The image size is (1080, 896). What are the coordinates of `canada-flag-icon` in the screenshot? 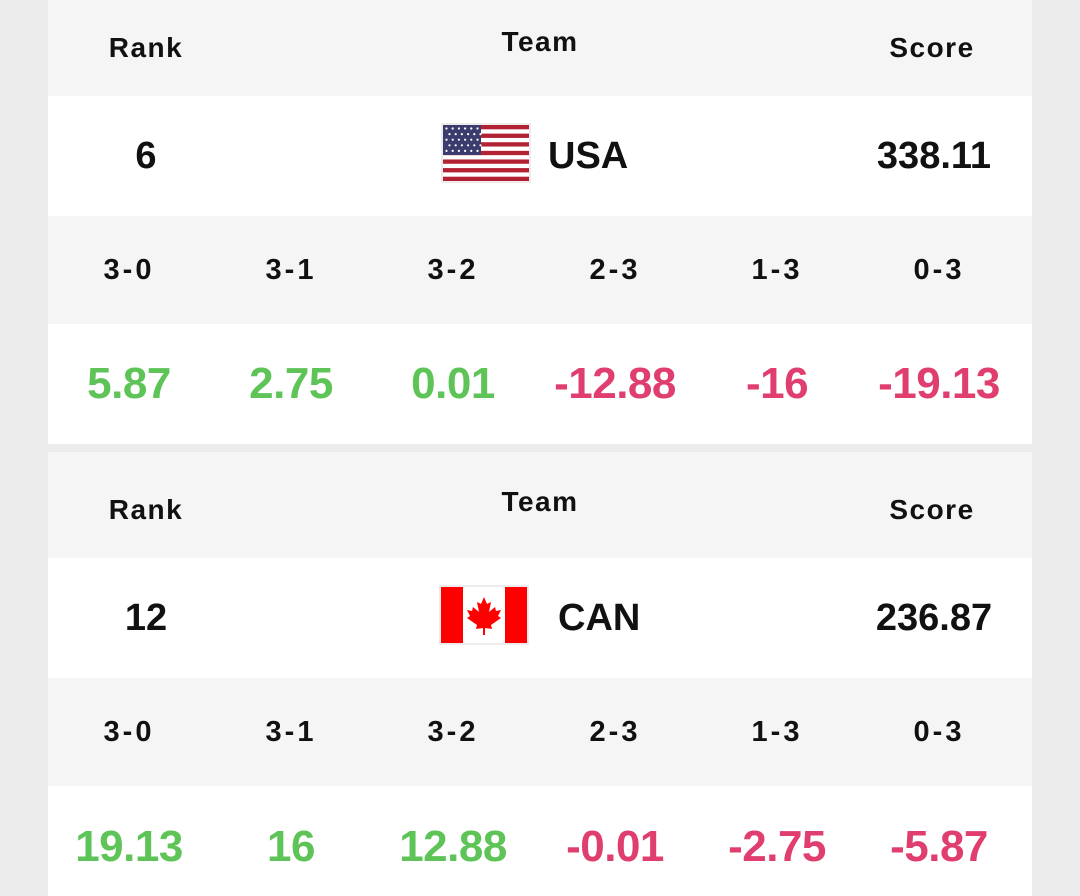 It's located at (484, 615).